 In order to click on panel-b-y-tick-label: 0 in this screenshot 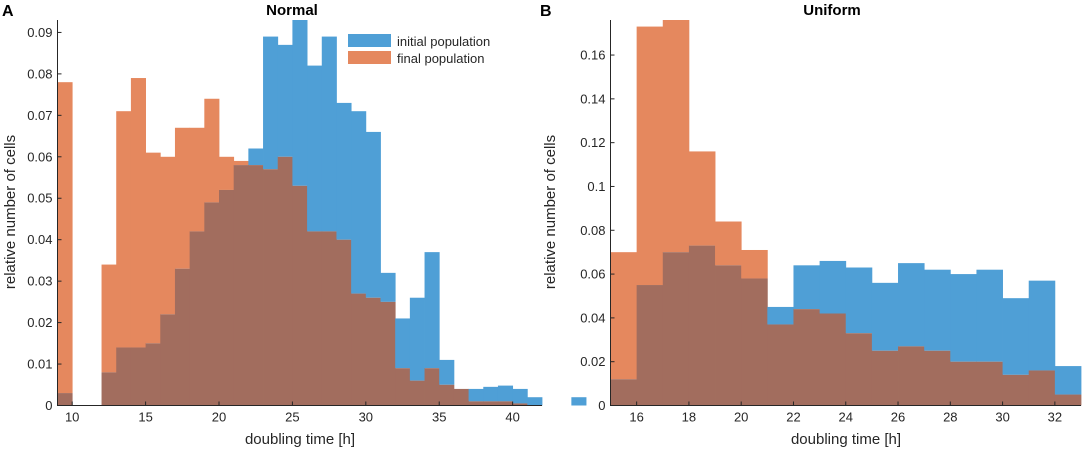, I will do `click(601, 405)`.